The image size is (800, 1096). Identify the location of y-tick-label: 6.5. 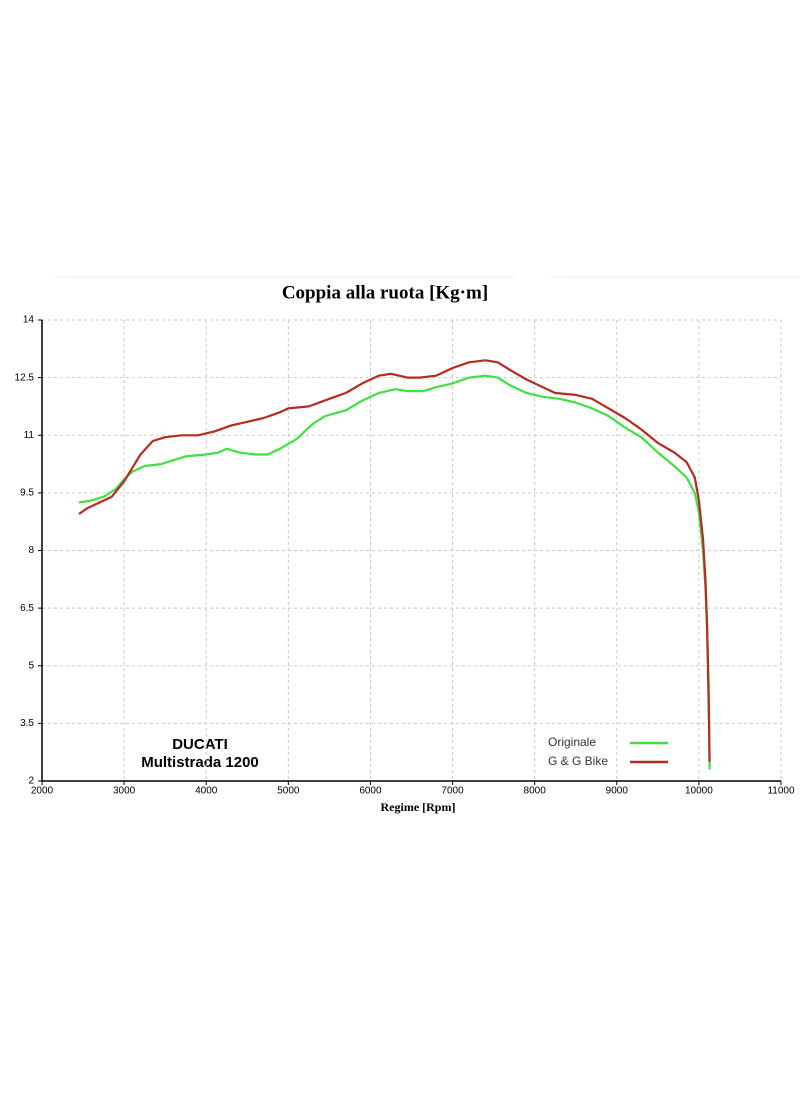
(27, 608).